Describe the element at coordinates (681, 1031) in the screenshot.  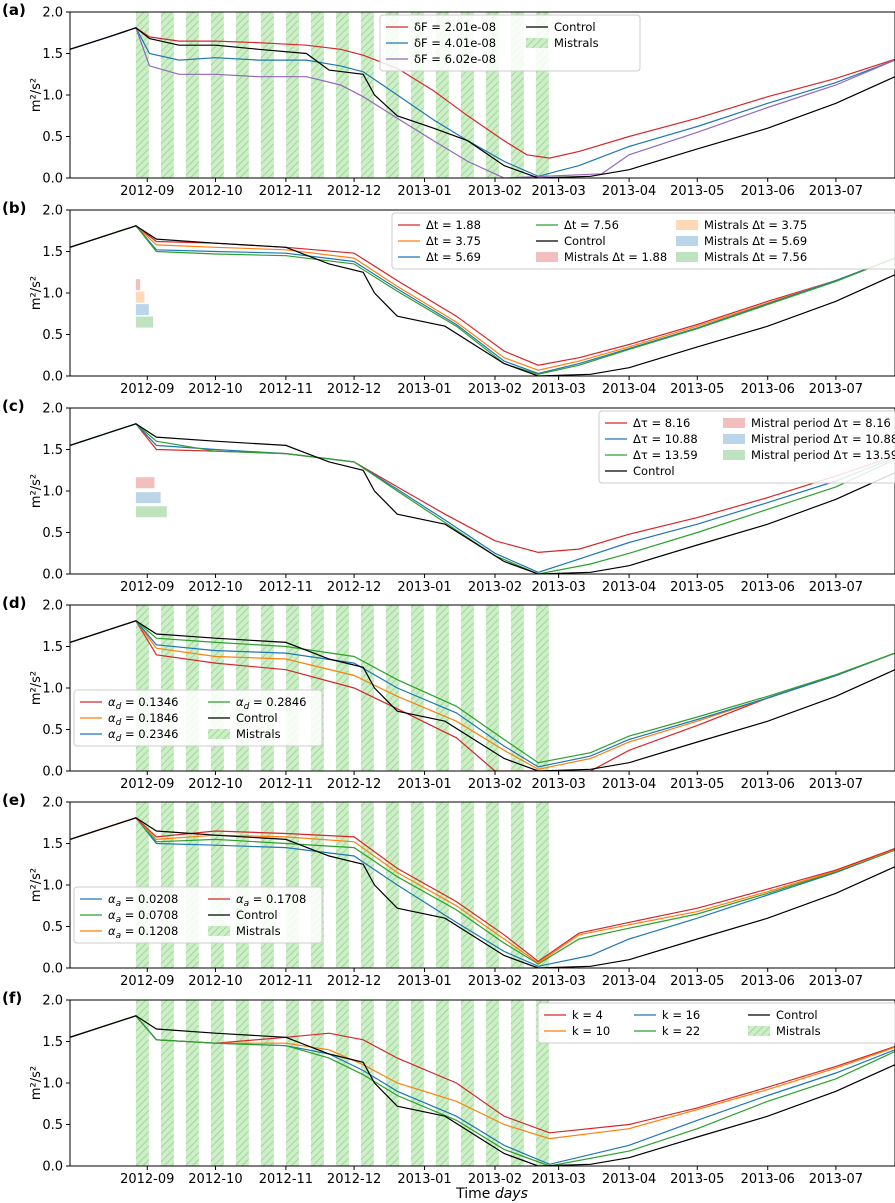
I see `legend-label: k = 22` at that location.